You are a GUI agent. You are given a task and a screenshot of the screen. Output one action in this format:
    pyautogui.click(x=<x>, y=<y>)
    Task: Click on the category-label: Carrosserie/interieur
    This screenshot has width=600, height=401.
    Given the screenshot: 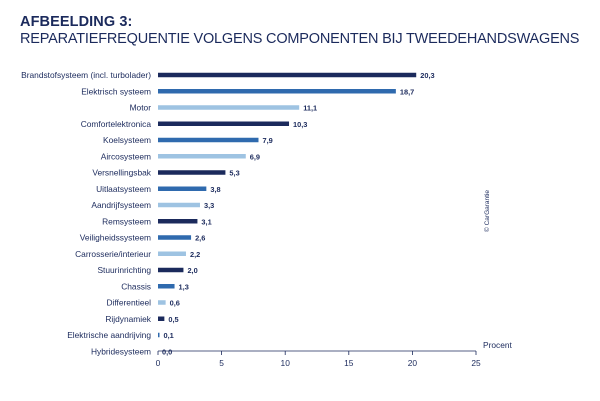 What is the action you would take?
    pyautogui.click(x=113, y=254)
    